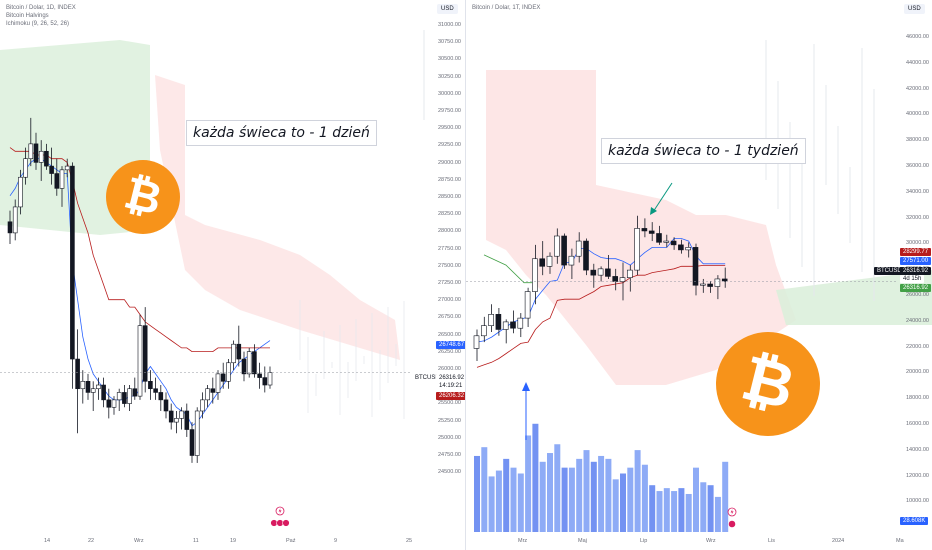 The width and height of the screenshot is (932, 550). What do you see at coordinates (449, 128) in the screenshot?
I see `daily-y-tick: 29500.00` at bounding box center [449, 128].